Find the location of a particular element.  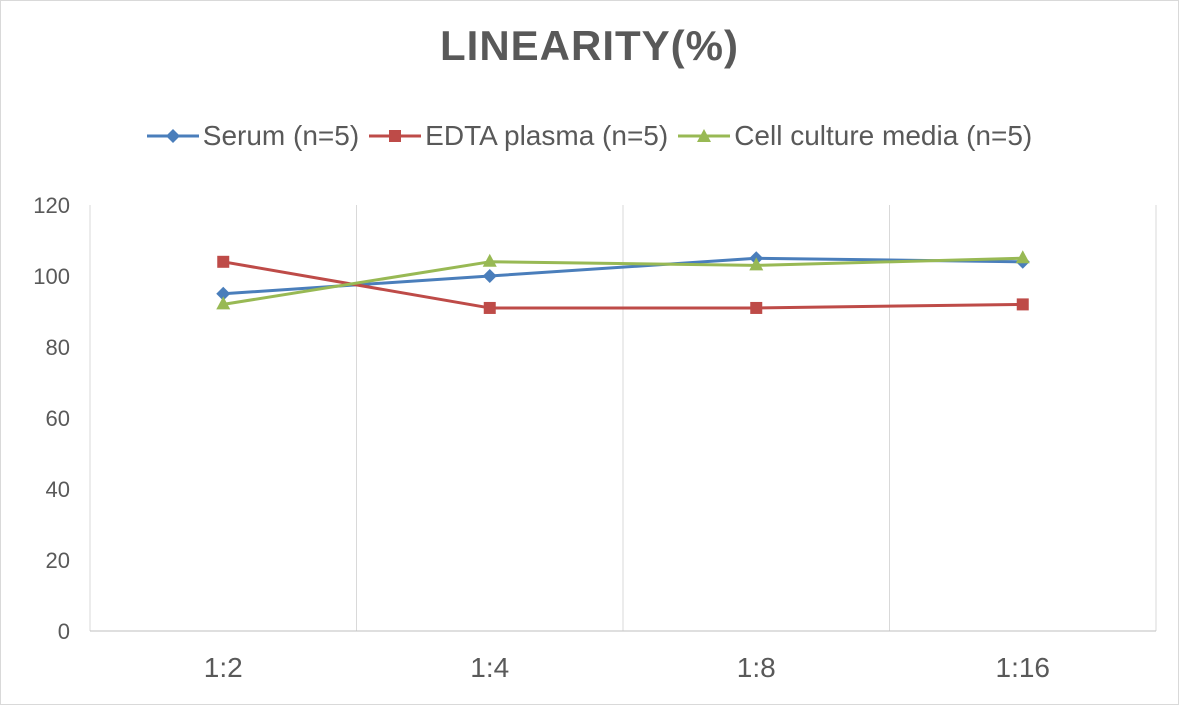

square-marker-icon is located at coordinates (395, 136).